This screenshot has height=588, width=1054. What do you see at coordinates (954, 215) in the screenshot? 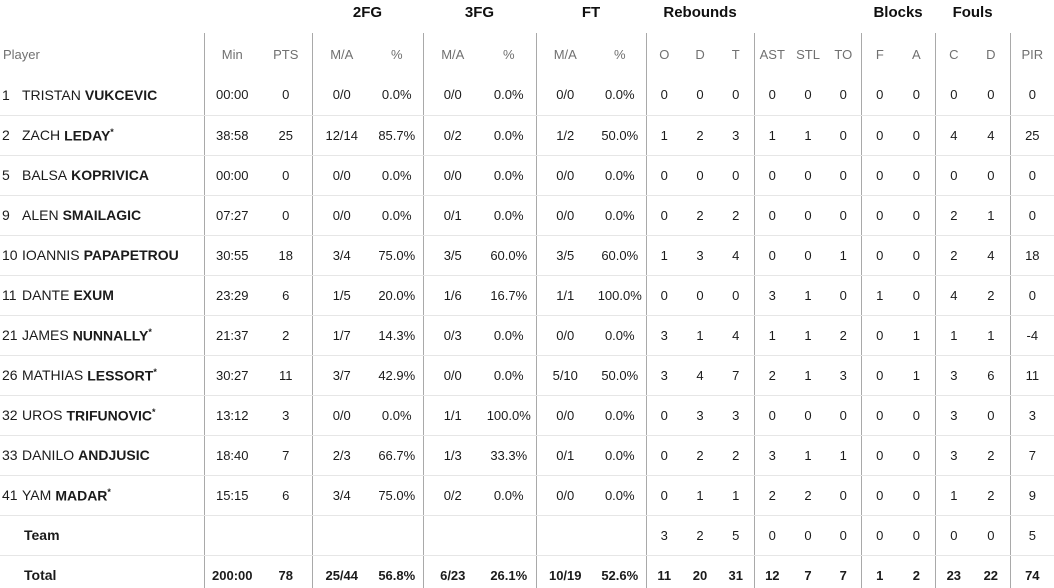
I see `fouls-committed-cell: 2` at bounding box center [954, 215].